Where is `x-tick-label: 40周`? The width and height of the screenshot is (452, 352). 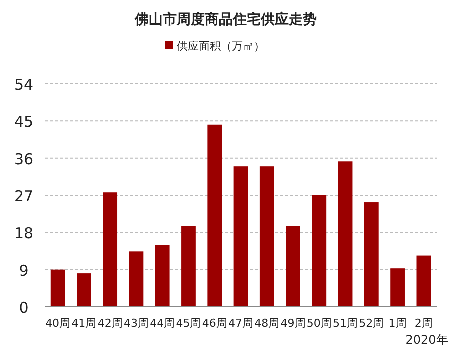 x-tick-label: 40周 is located at coordinates (58, 323).